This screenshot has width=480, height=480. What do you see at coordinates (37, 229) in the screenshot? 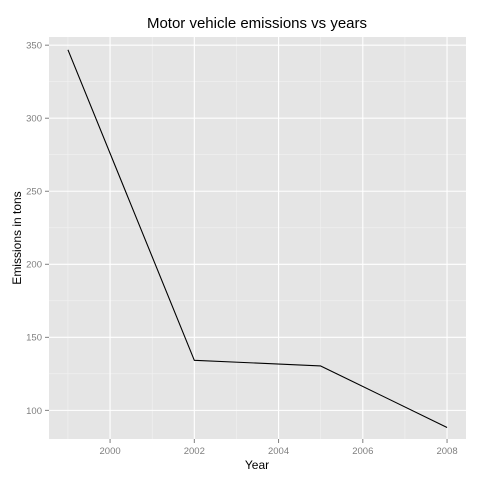
I see `y-axis: 100 150 200 250 300 350` at bounding box center [37, 229].